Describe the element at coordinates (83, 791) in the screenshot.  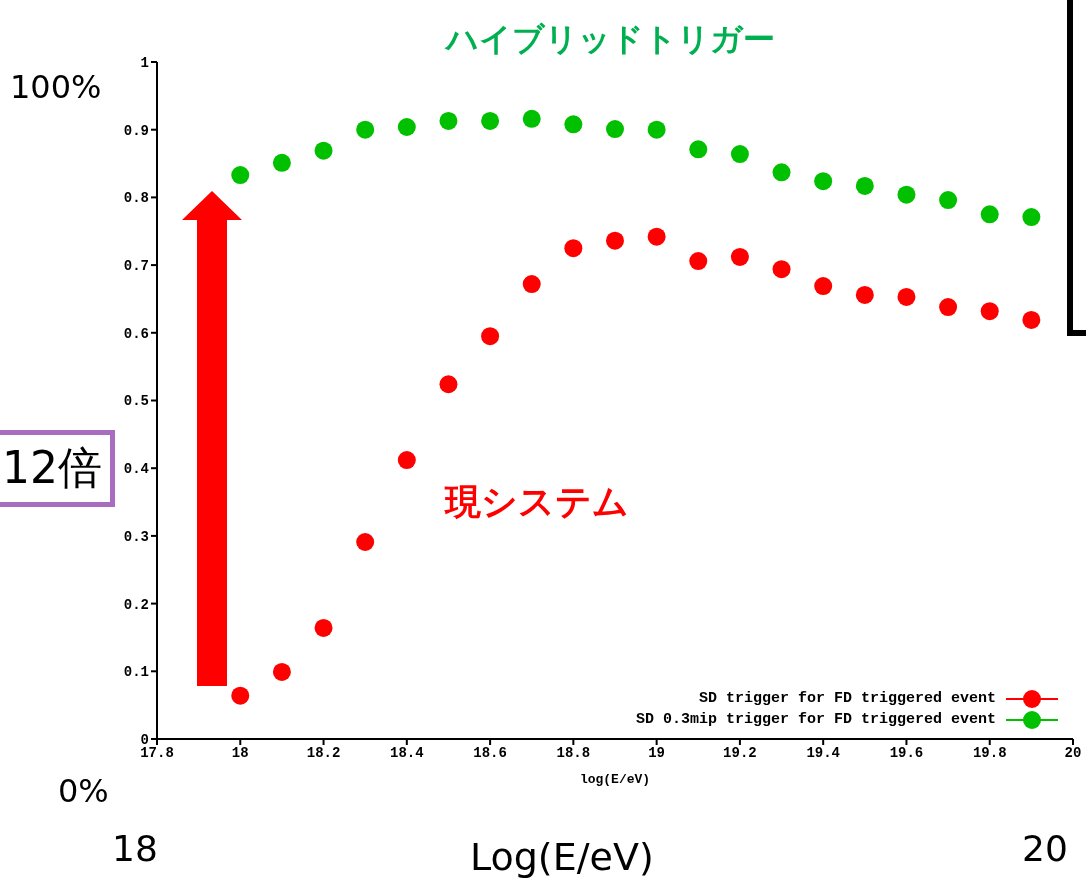
I see `text: 0%` at that location.